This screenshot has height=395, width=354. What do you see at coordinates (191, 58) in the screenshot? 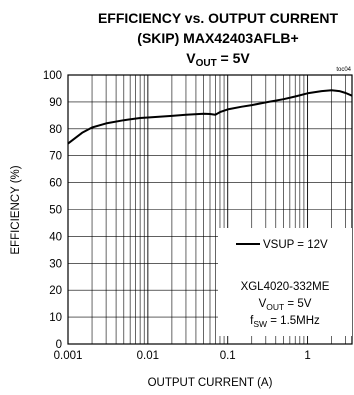
I see `title-v: V` at bounding box center [191, 58].